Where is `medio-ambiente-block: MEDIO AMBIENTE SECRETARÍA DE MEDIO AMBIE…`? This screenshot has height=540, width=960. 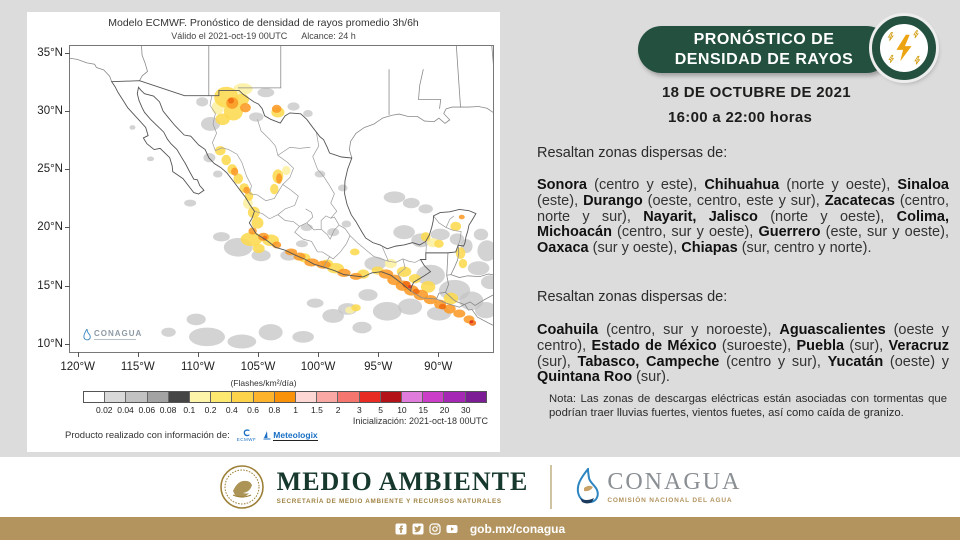 medio-ambiente-block: MEDIO AMBIENTE SECRETARÍA DE MEDIO AMBIE… is located at coordinates (402, 486).